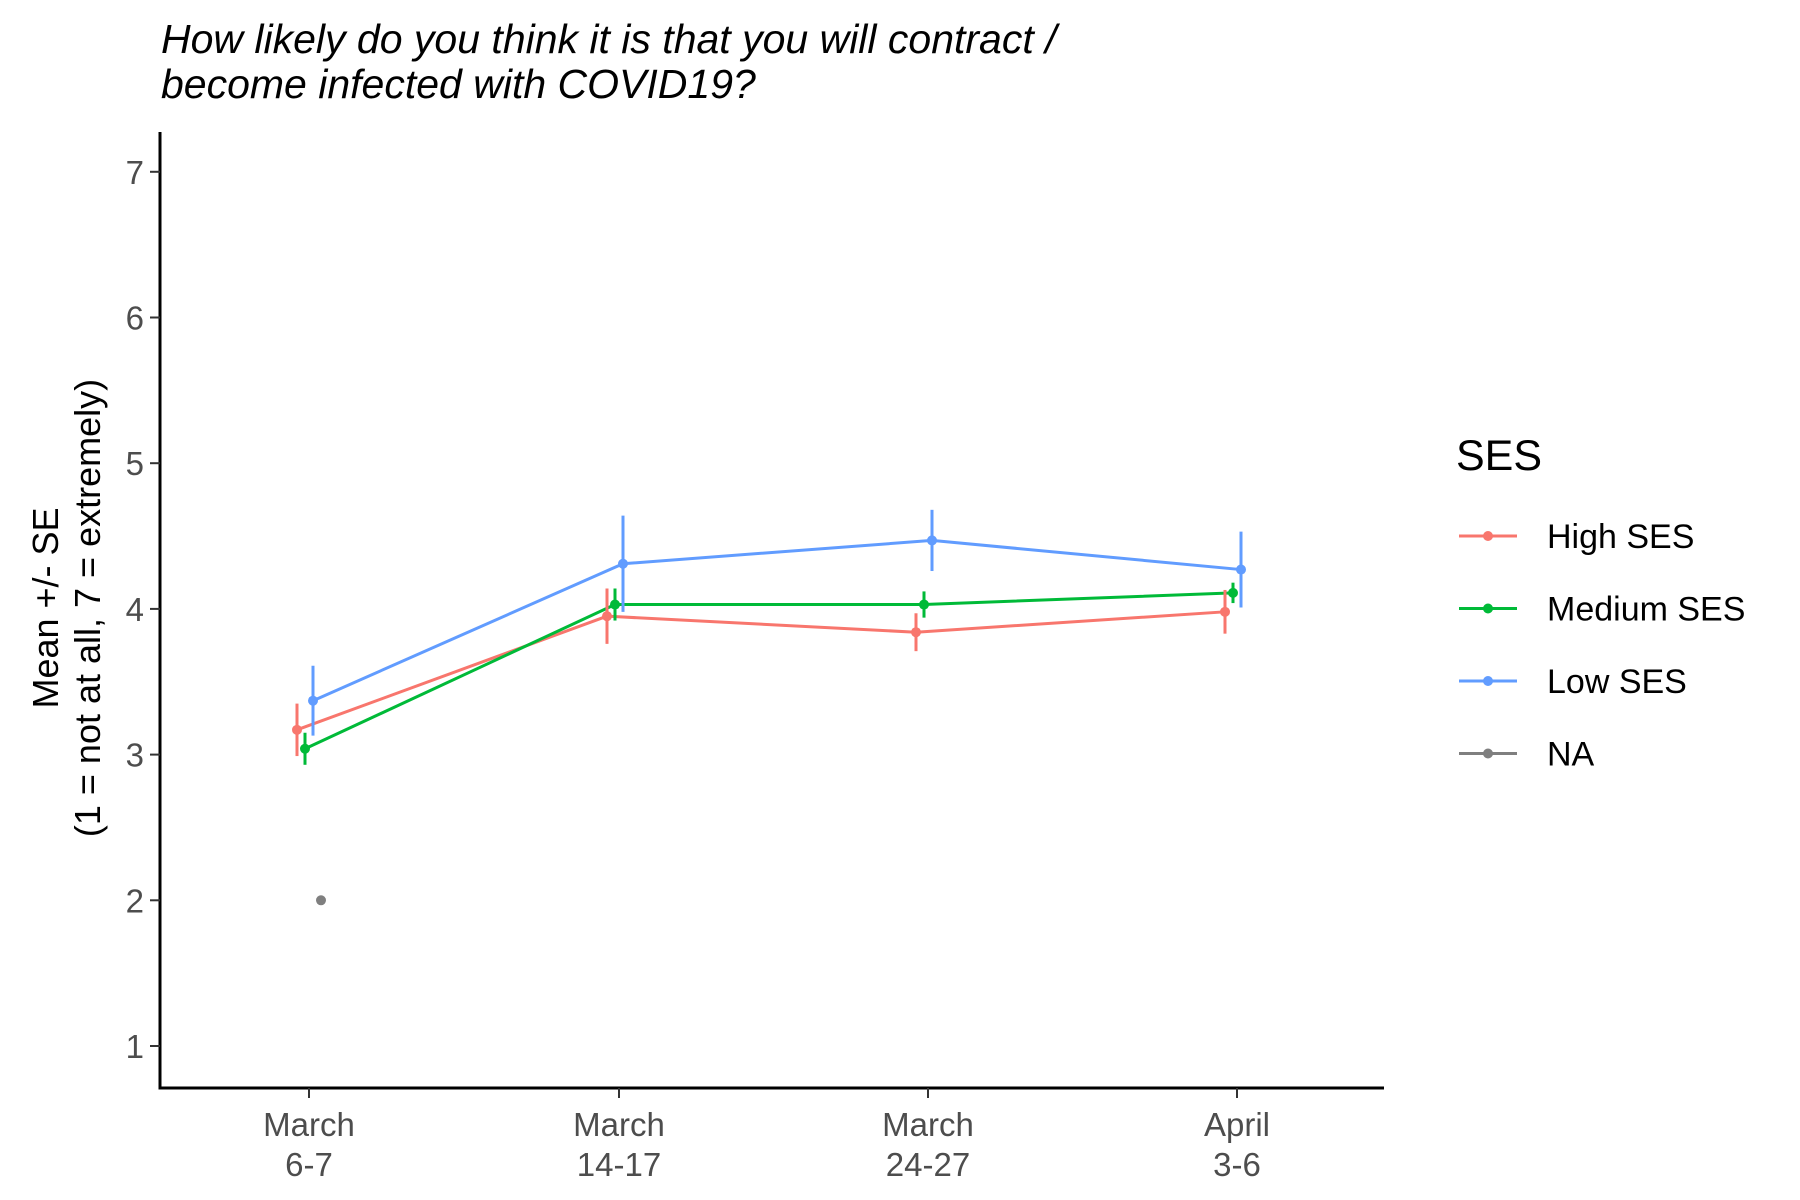  Describe the element at coordinates (321, 900) in the screenshot. I see `data-point-na` at that location.